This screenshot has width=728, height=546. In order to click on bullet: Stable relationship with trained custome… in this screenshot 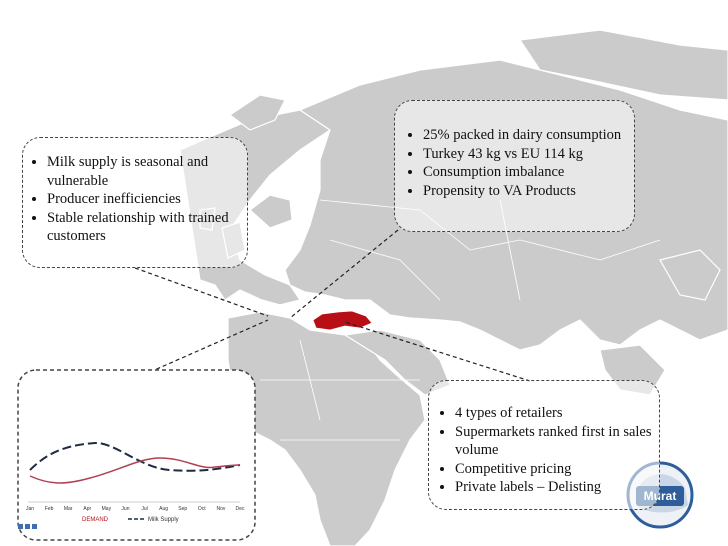, I will do `click(143, 227)`.